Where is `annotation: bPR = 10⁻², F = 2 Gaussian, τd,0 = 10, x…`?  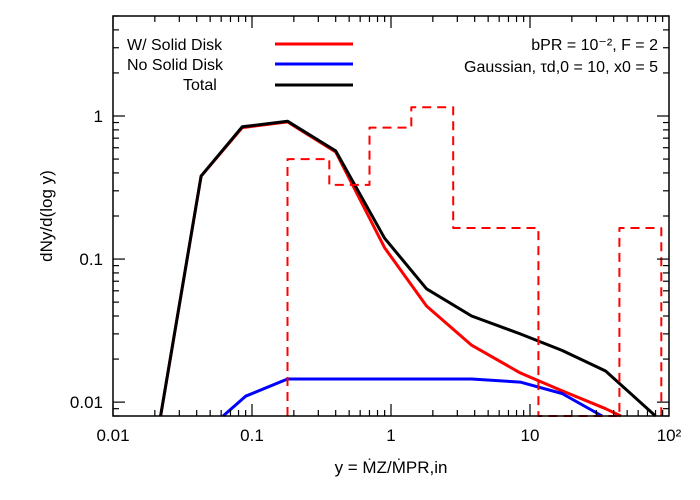 annotation: bPR = 10⁻², F = 2 Gaussian, τd,0 = 10, x… is located at coordinates (561, 56).